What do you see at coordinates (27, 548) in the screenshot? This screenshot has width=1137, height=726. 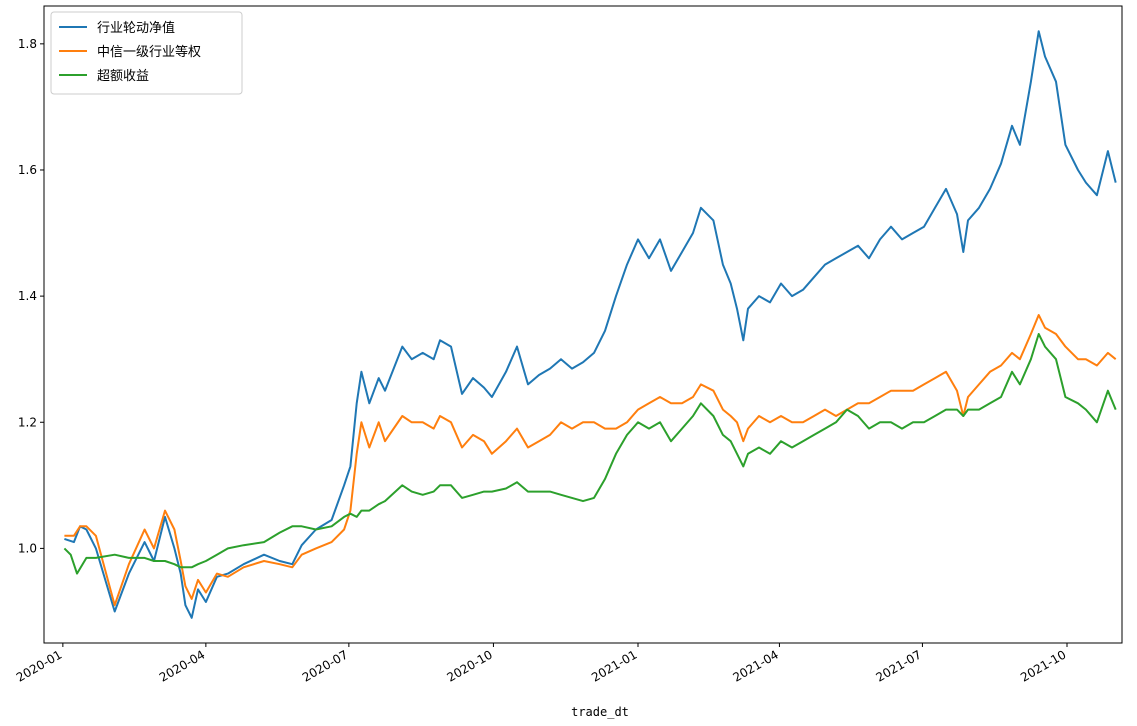 I see `y-tick-label: 1.0` at bounding box center [27, 548].